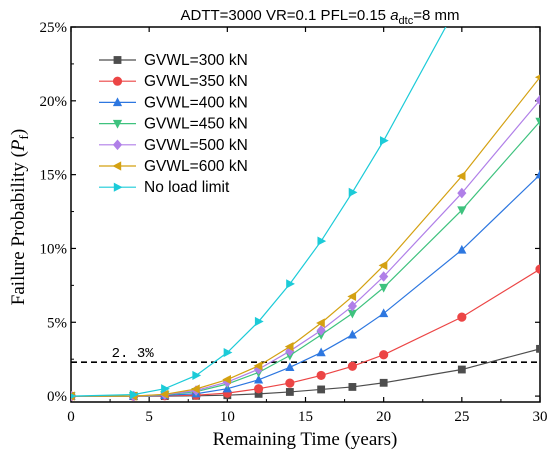 The height and width of the screenshot is (454, 550). I want to click on legend-item: GVWL=300 kN, so click(173, 60).